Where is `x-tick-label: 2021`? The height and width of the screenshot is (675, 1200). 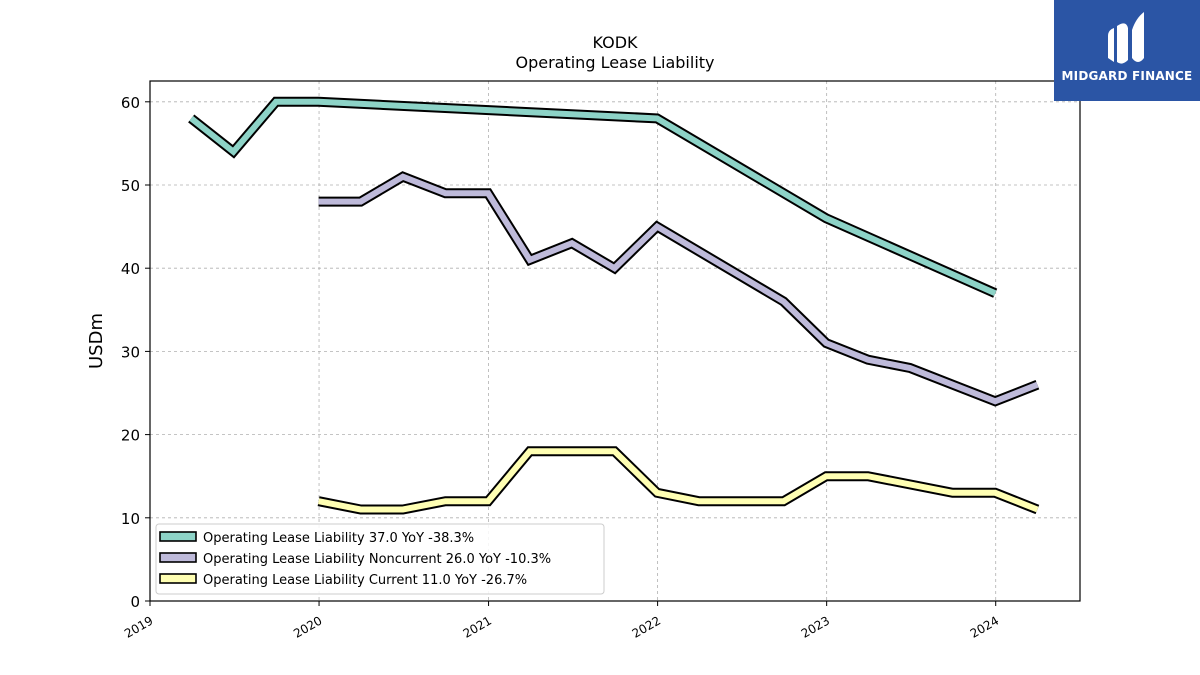
x-tick-label: 2021 is located at coordinates (477, 626).